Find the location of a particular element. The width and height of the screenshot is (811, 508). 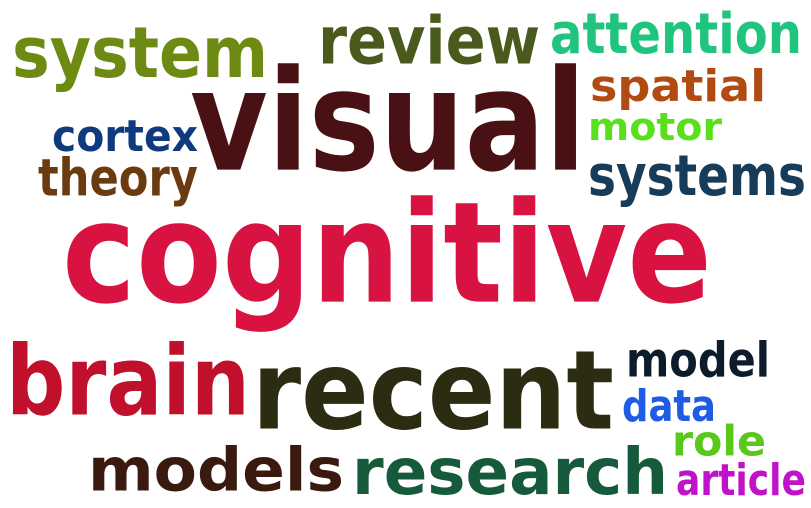

word-recent: recent is located at coordinates (433, 390).